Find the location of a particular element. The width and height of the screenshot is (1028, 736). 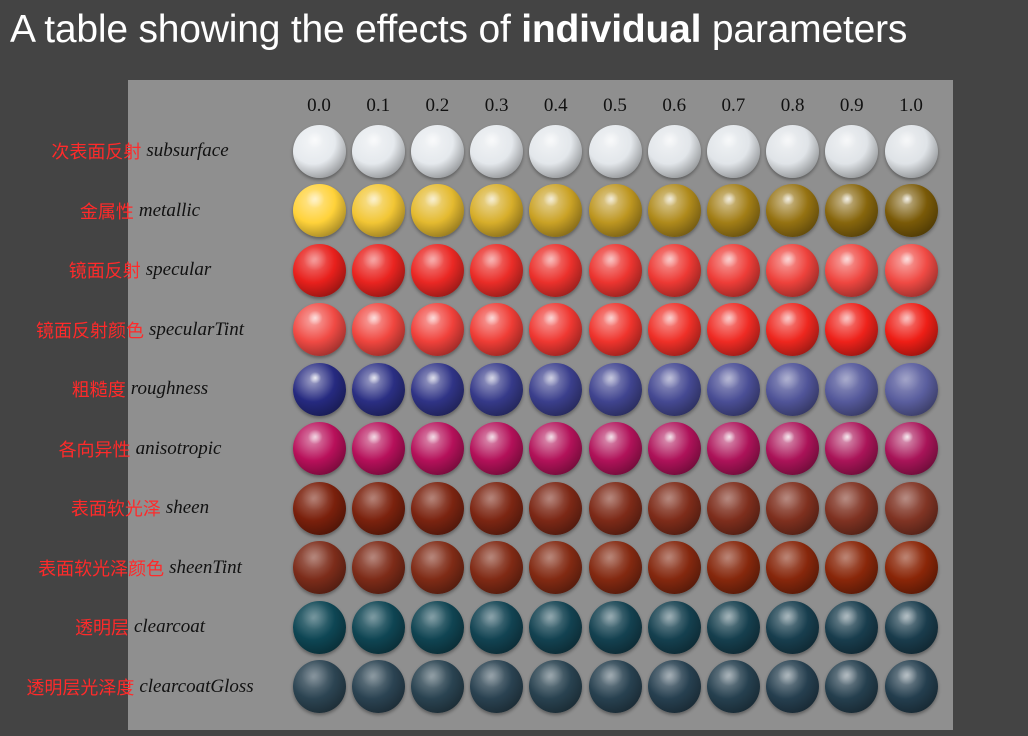

row-label: 次表面反射 subsurface is located at coordinates (140, 151).